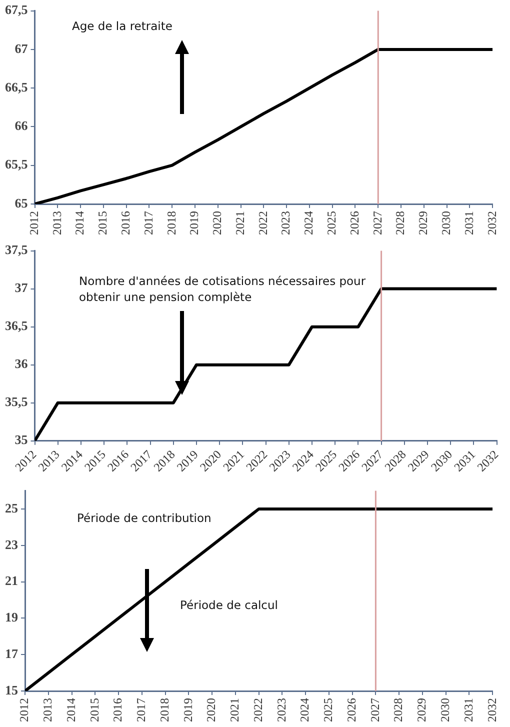 This screenshot has height=727, width=510. I want to click on annotation: Age de la retraite, so click(123, 26).